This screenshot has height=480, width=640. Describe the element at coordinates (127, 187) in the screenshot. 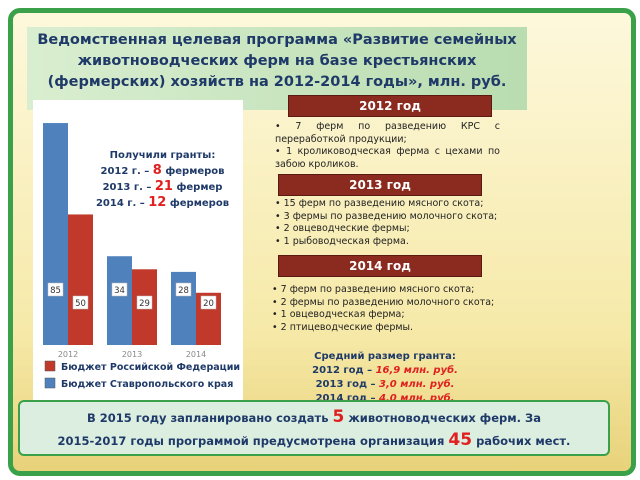

I see `grants-prefix: 2013 г. –` at that location.